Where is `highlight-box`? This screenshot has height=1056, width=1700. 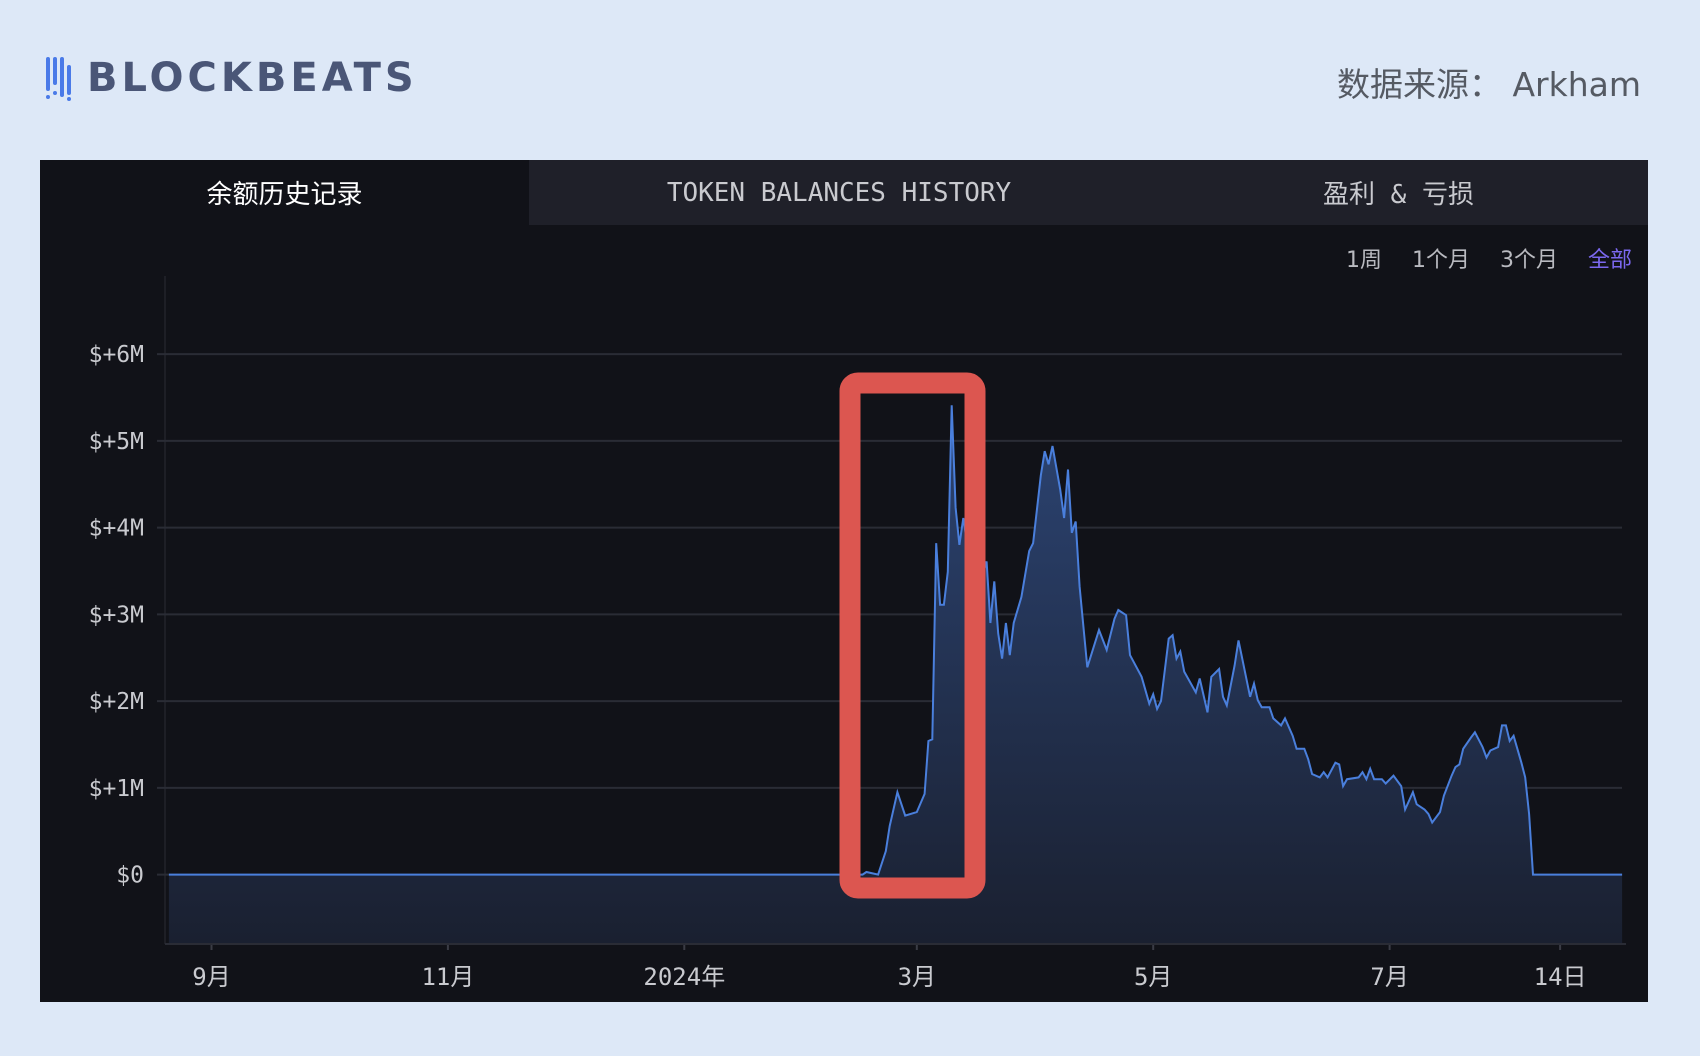 highlight-box is located at coordinates (912, 635).